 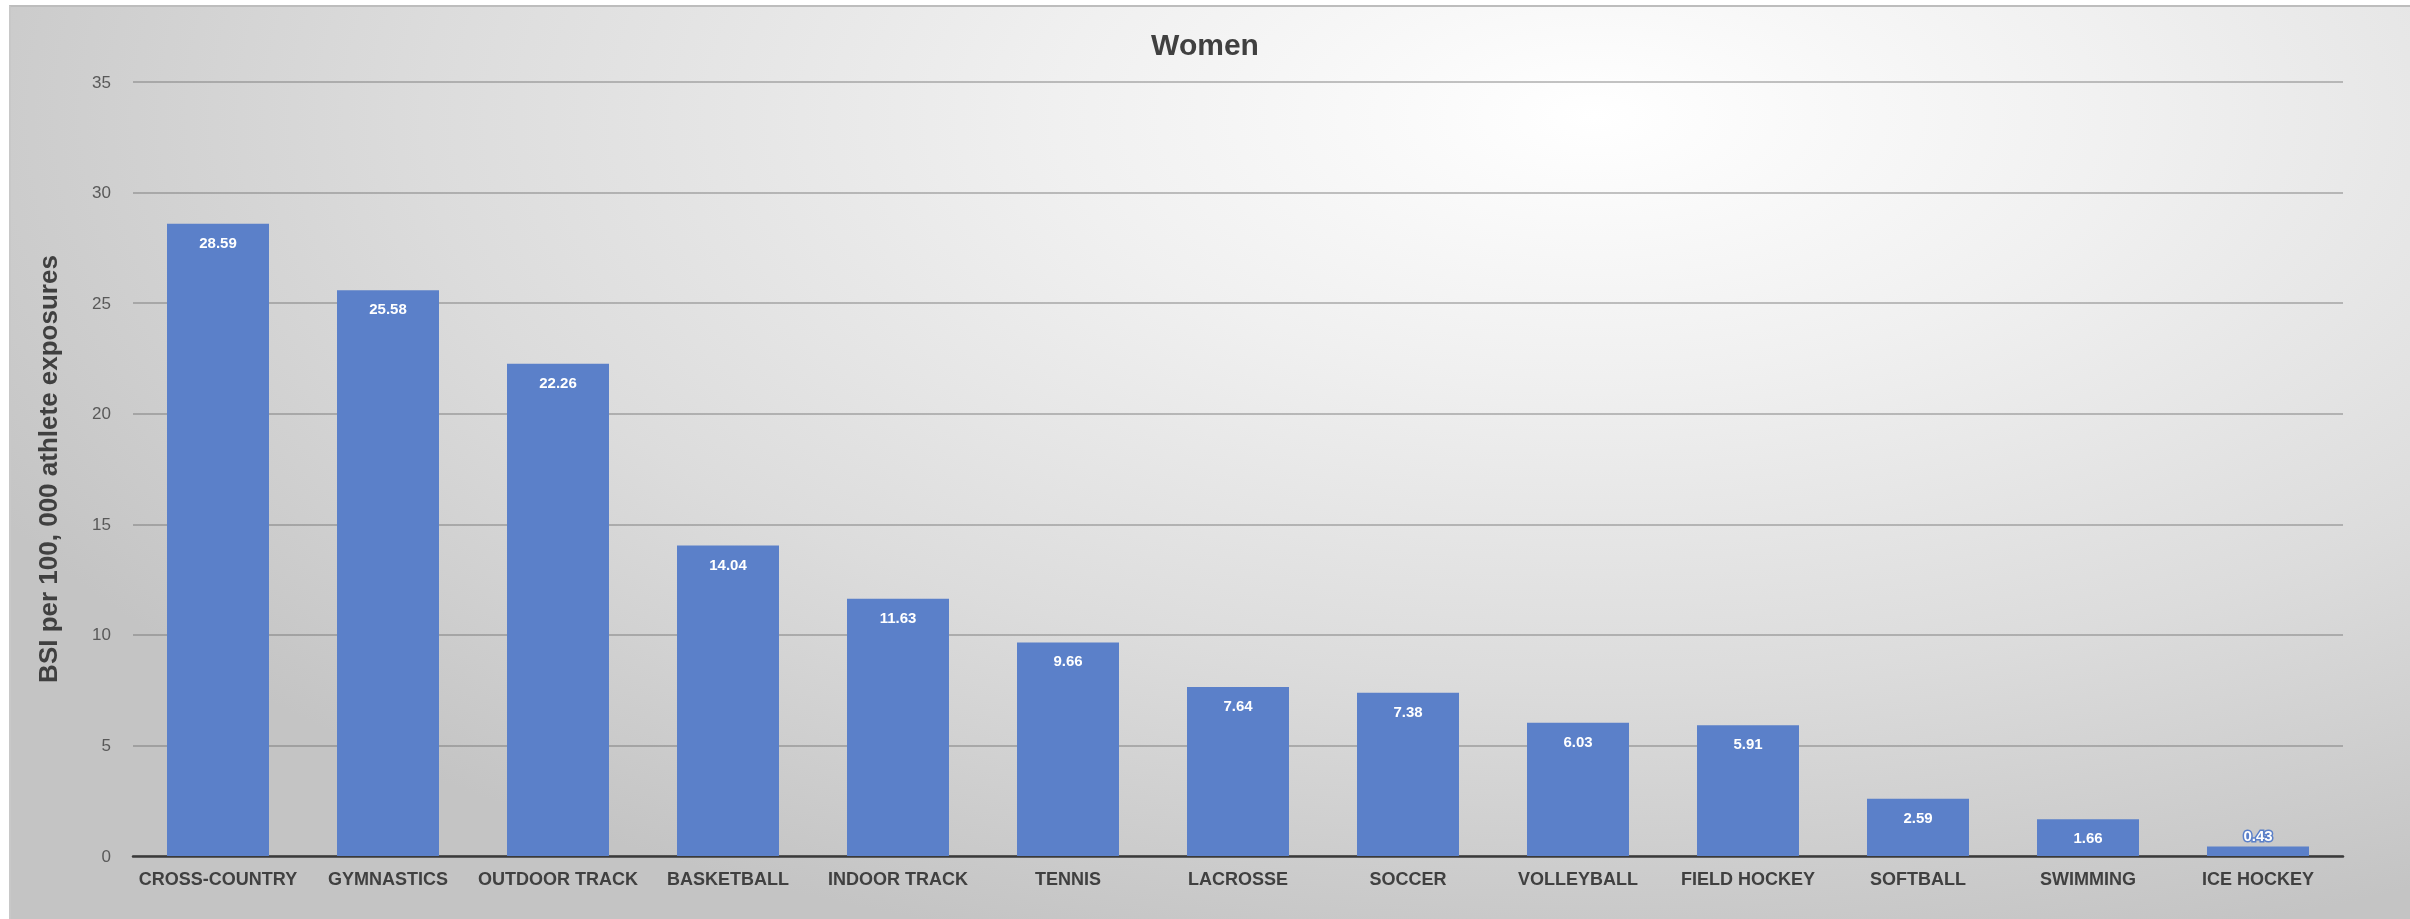 I want to click on x-tick-label: GYMNASTICS, so click(x=388, y=879).